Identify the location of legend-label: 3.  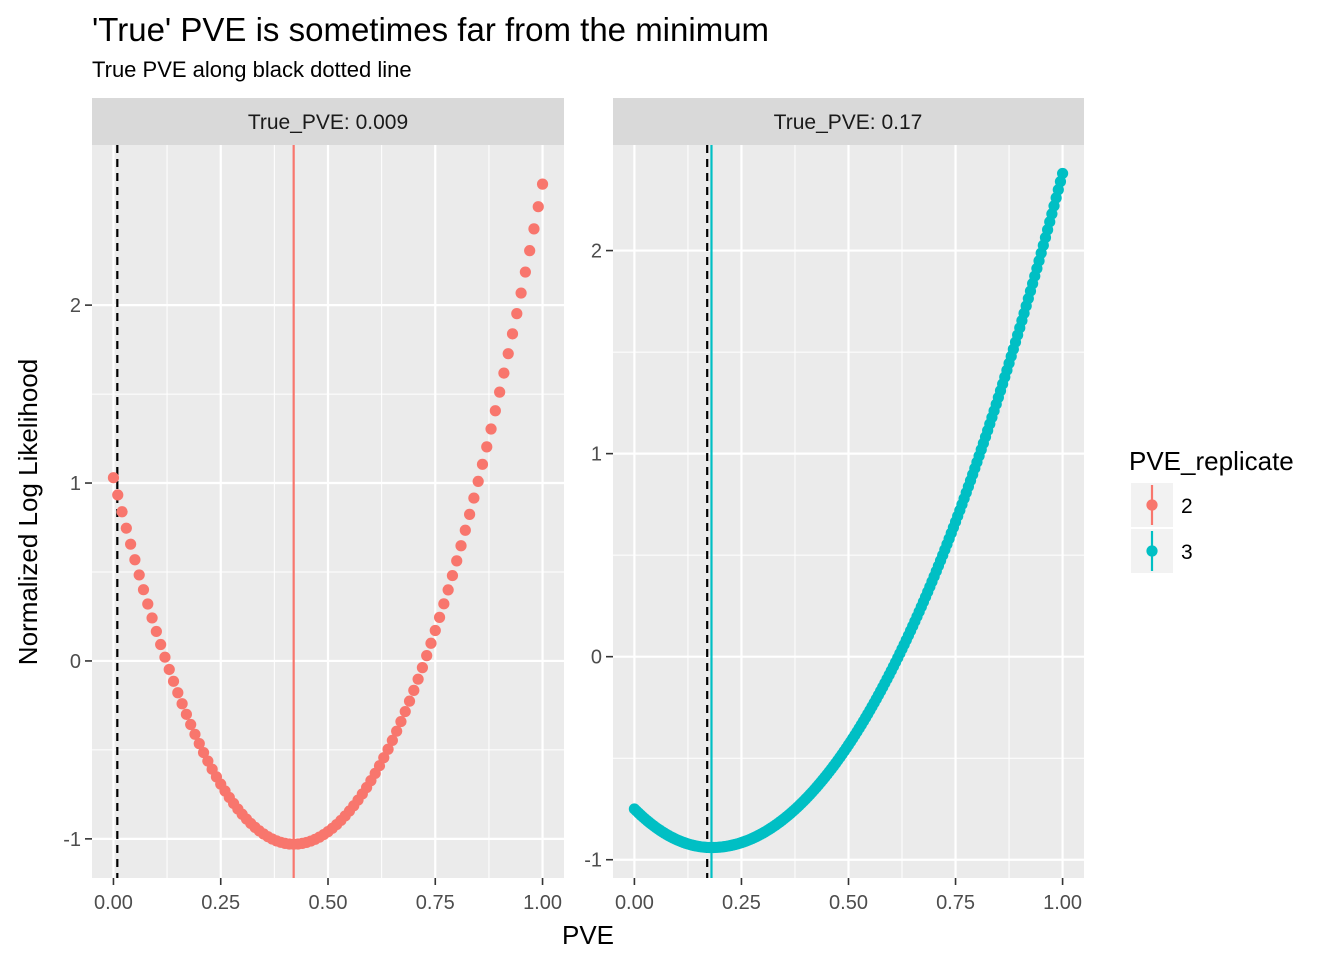
(1187, 552).